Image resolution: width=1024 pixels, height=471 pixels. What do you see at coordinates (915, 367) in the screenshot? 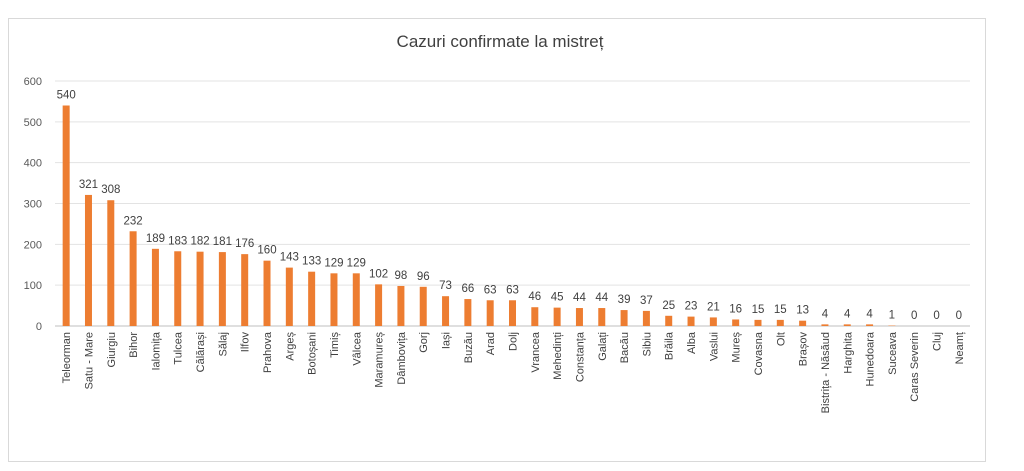
I see `x-tick-label: Caras Severin` at bounding box center [915, 367].